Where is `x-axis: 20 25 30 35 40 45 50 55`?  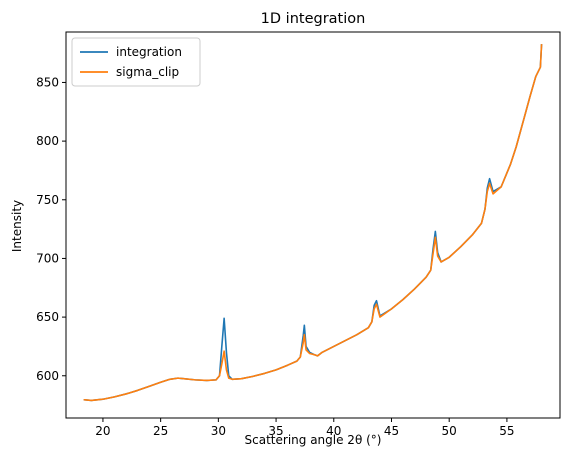 x-axis: 20 25 30 35 40 45 50 55 is located at coordinates (305, 428).